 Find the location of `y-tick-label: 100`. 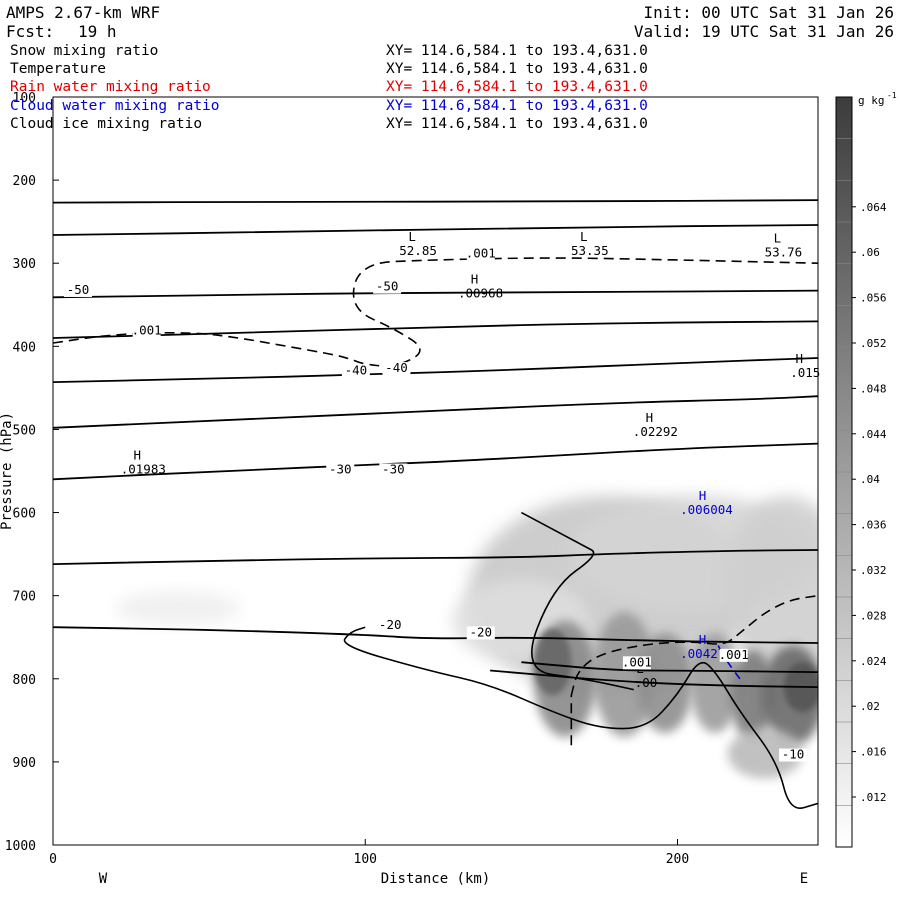

y-tick-label: 100 is located at coordinates (24, 98).